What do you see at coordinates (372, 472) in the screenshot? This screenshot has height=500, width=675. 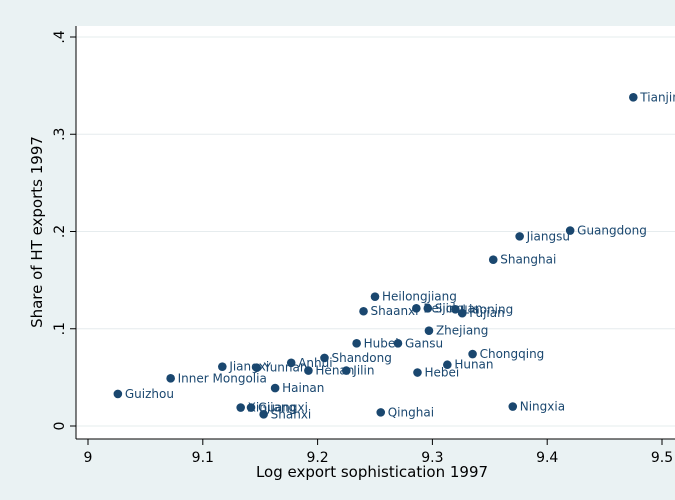 I see `x-axis-title: Log export sophistication 1997` at bounding box center [372, 472].